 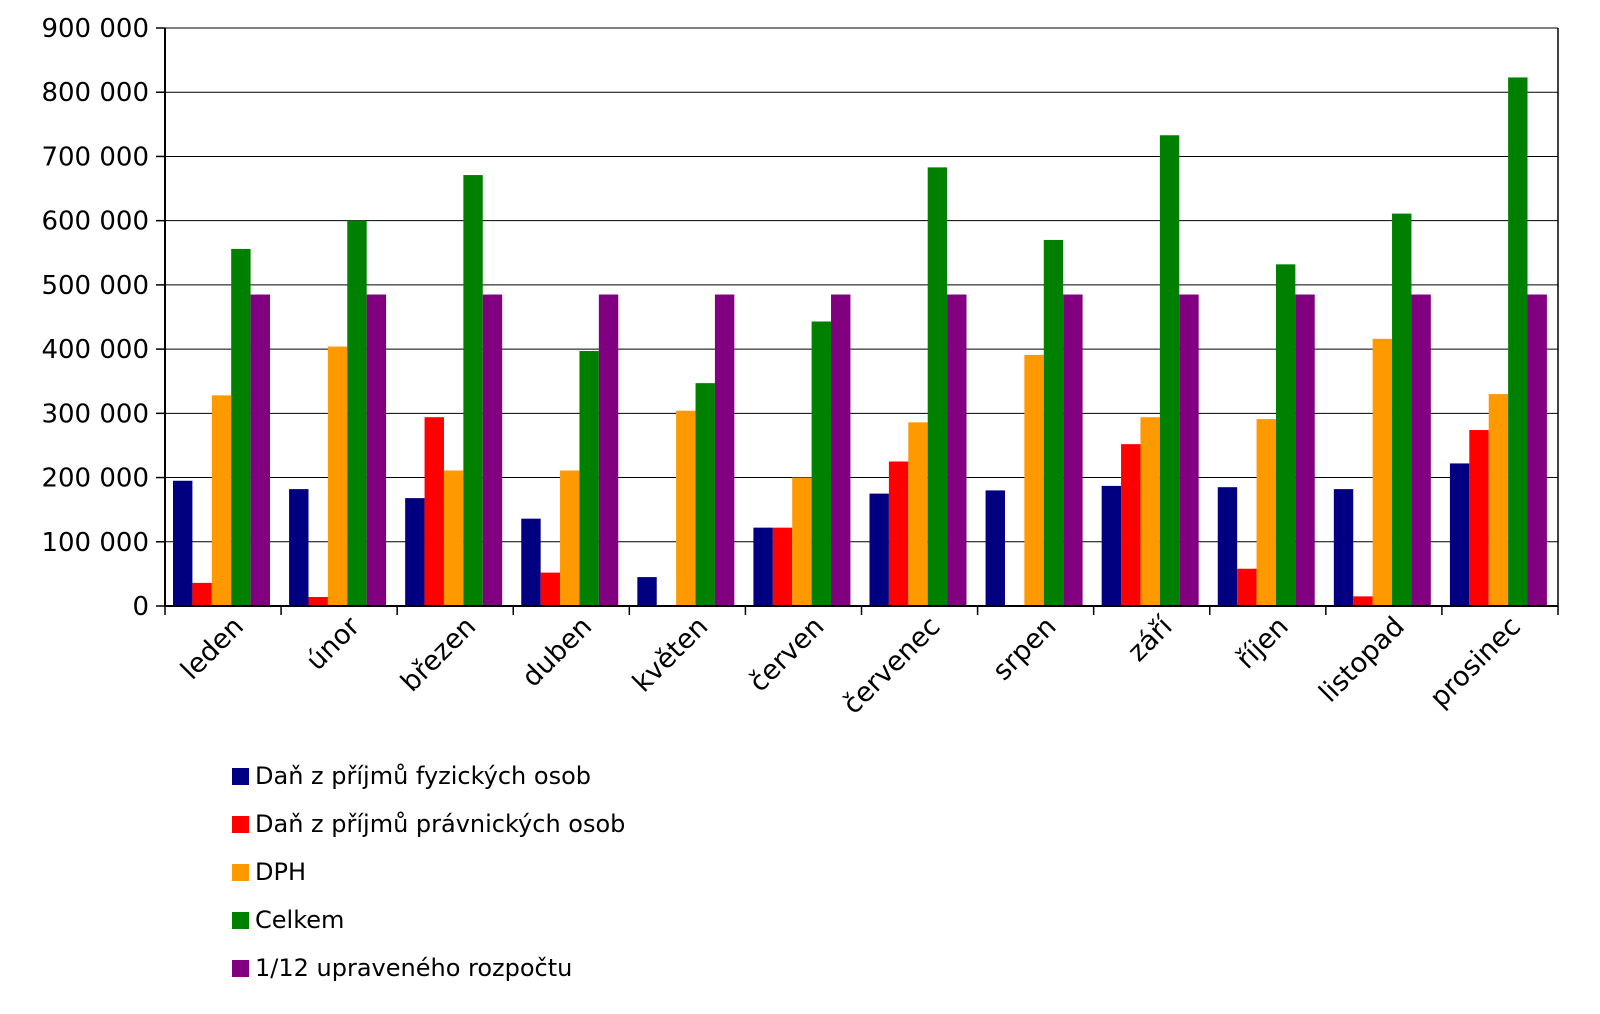 What do you see at coordinates (414, 968) in the screenshot?
I see `legend-label: 1/12 upraveného rozpočtu` at bounding box center [414, 968].